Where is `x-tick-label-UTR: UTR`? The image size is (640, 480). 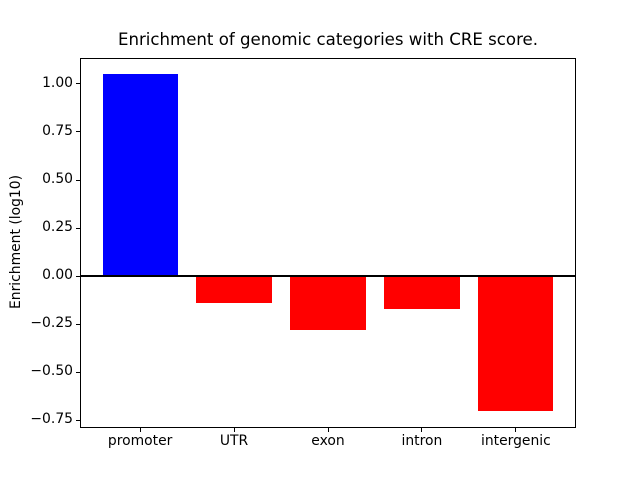
x-tick-label-UTR: UTR is located at coordinates (234, 440).